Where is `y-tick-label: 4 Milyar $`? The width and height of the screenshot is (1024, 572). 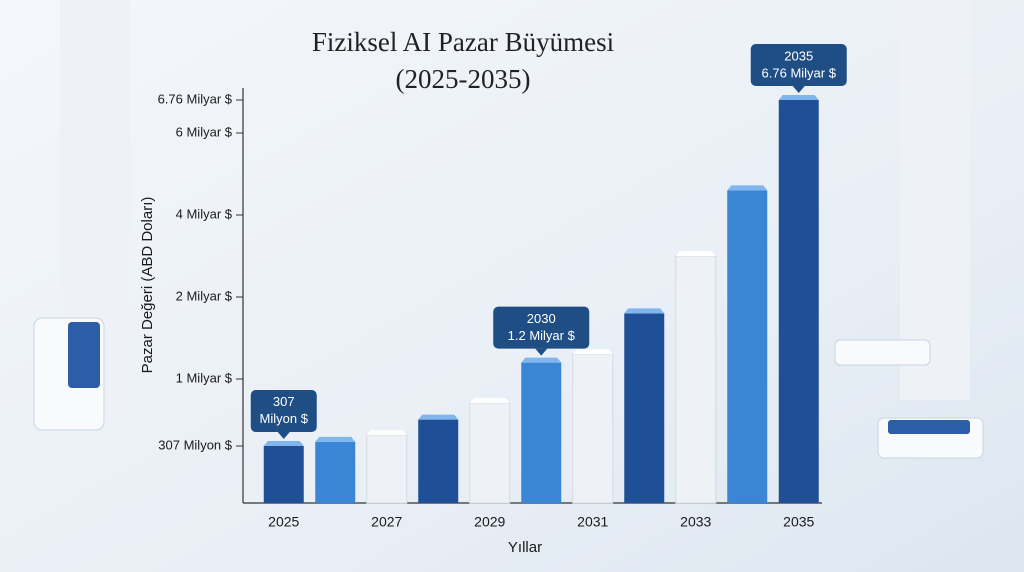 y-tick-label: 4 Milyar $ is located at coordinates (204, 213).